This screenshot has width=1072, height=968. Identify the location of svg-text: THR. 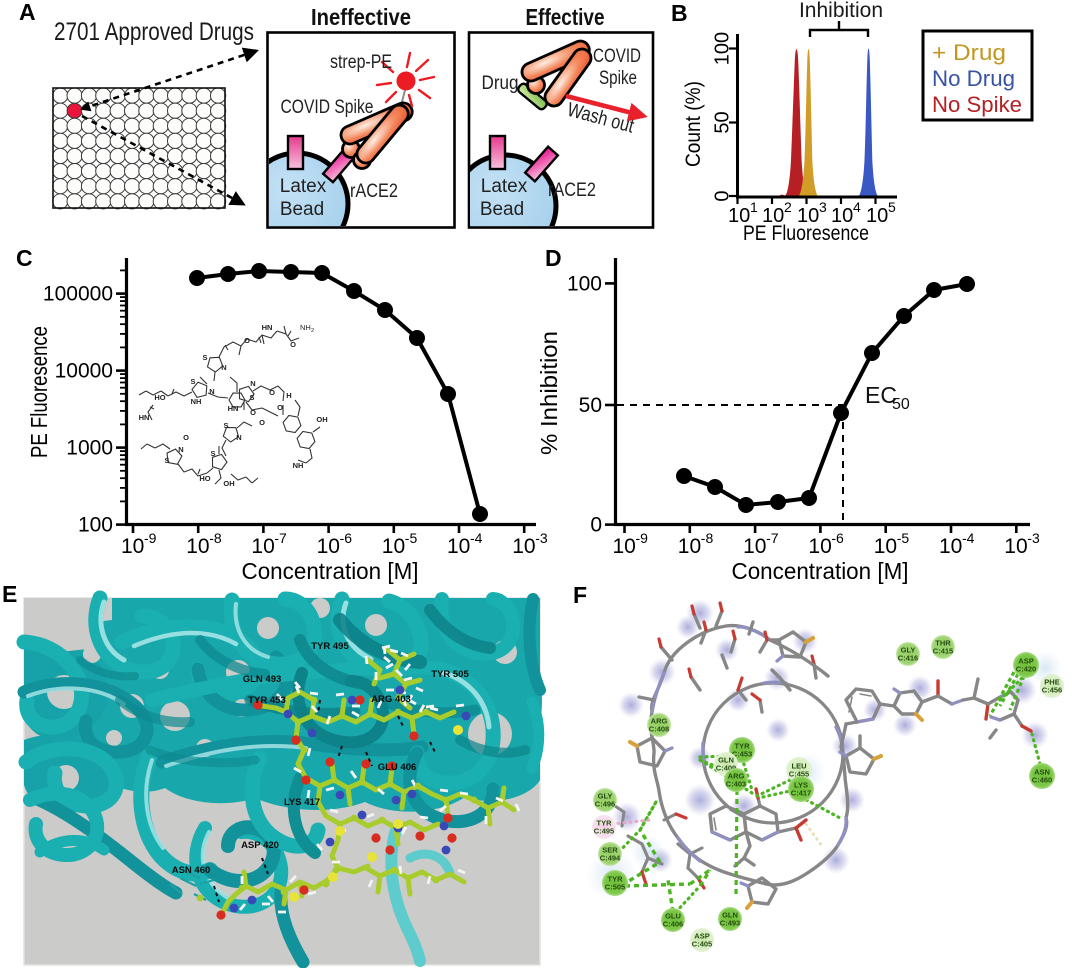
(943, 643).